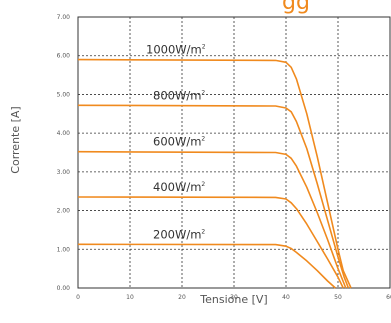 The width and height of the screenshot is (391, 323). Describe the element at coordinates (64, 17) in the screenshot. I see `y-tick-label: 7.00` at that location.